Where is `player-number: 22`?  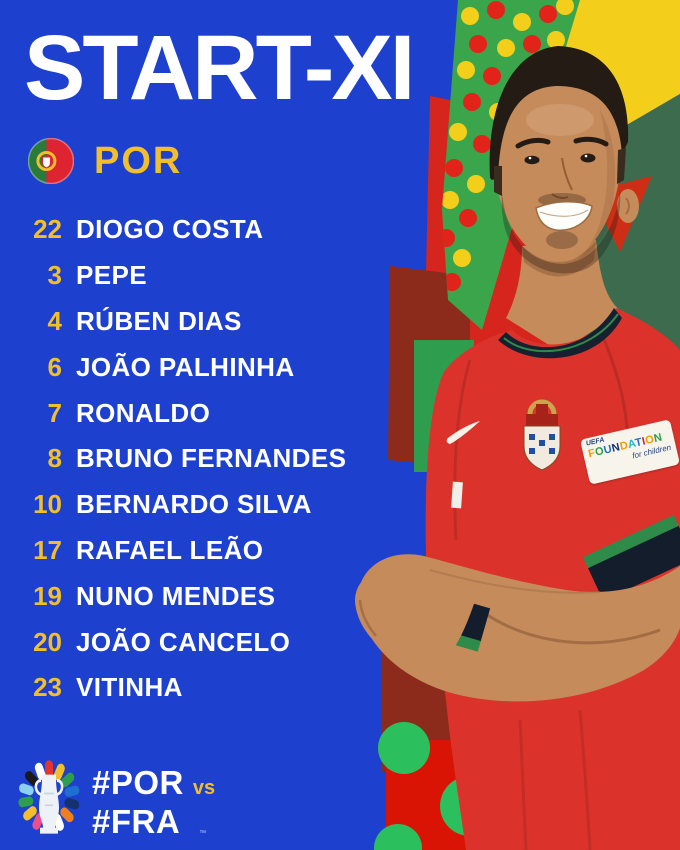
player-number: 22 is located at coordinates (47, 229).